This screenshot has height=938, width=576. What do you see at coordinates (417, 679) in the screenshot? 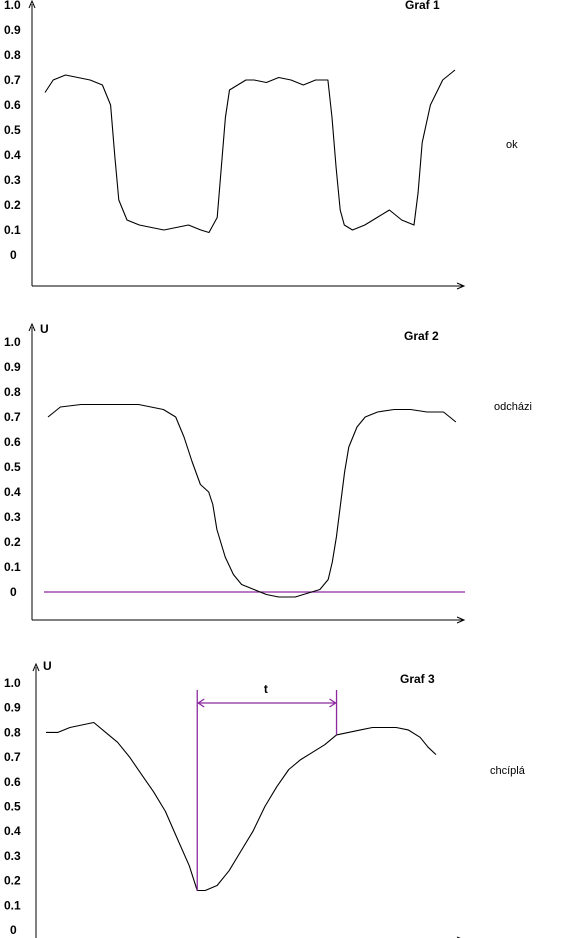
I see `chart-title: Graf 3` at bounding box center [417, 679].